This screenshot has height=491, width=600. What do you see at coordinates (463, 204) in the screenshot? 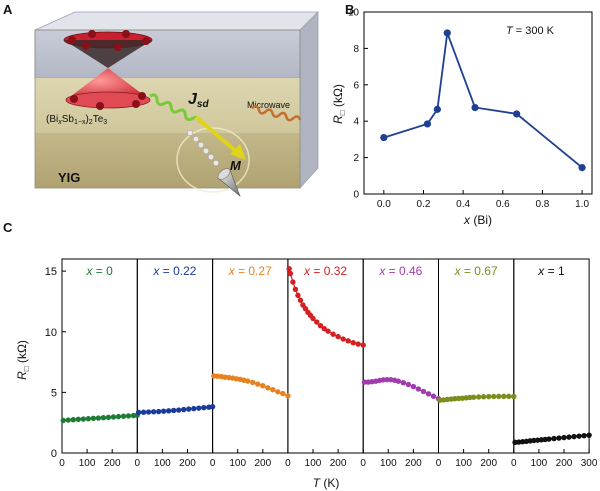
I see `x-tick-label: 0.4` at bounding box center [463, 204].